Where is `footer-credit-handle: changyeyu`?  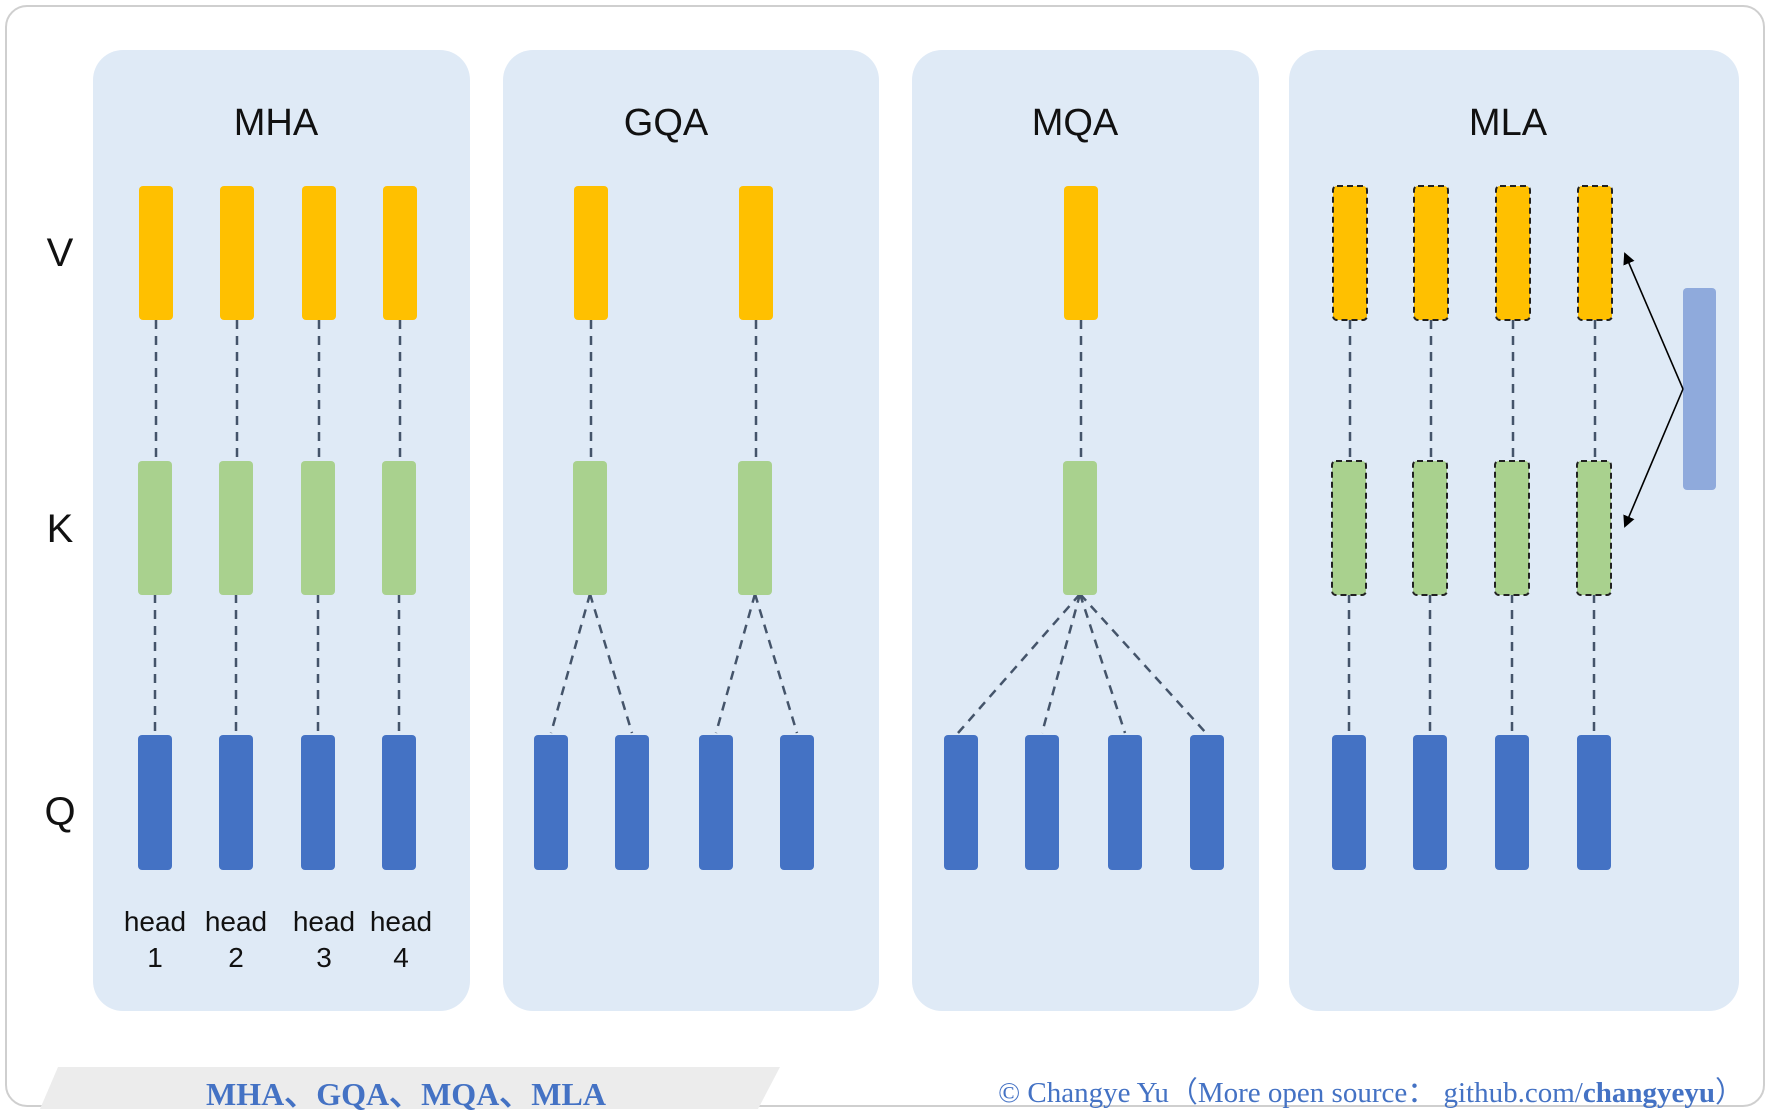
footer-credit-handle: changyeyu is located at coordinates (1648, 1093).